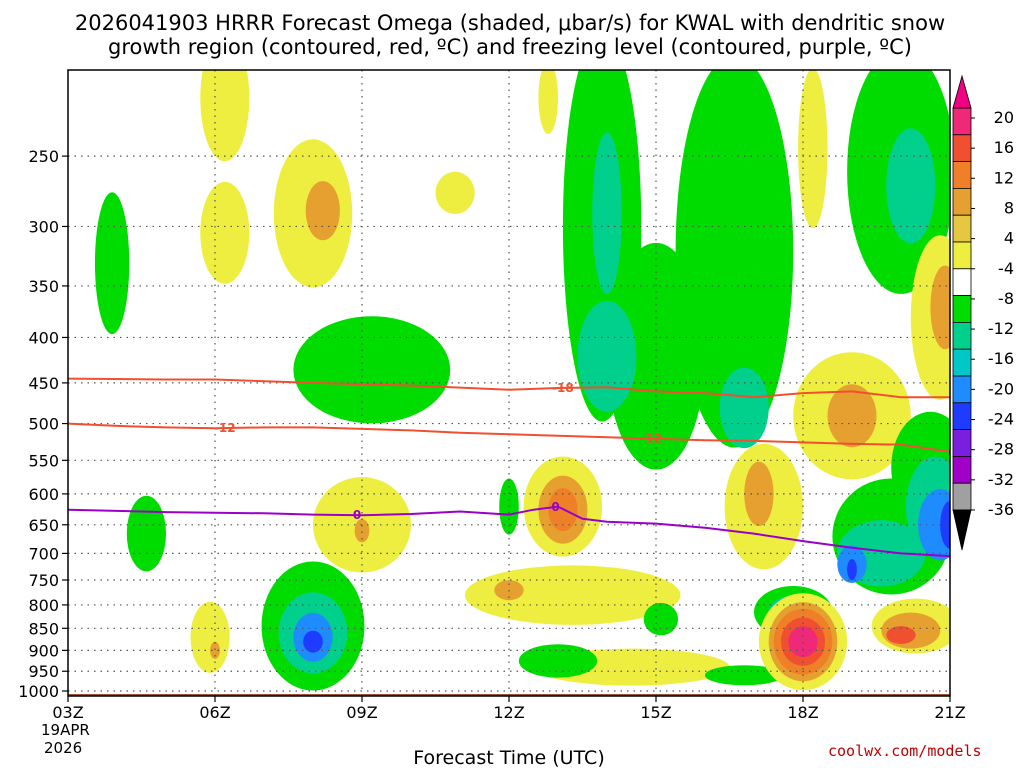 This screenshot has height=768, width=1024. What do you see at coordinates (43, 650) in the screenshot?
I see `y-tick-label-900: 900` at bounding box center [43, 650].